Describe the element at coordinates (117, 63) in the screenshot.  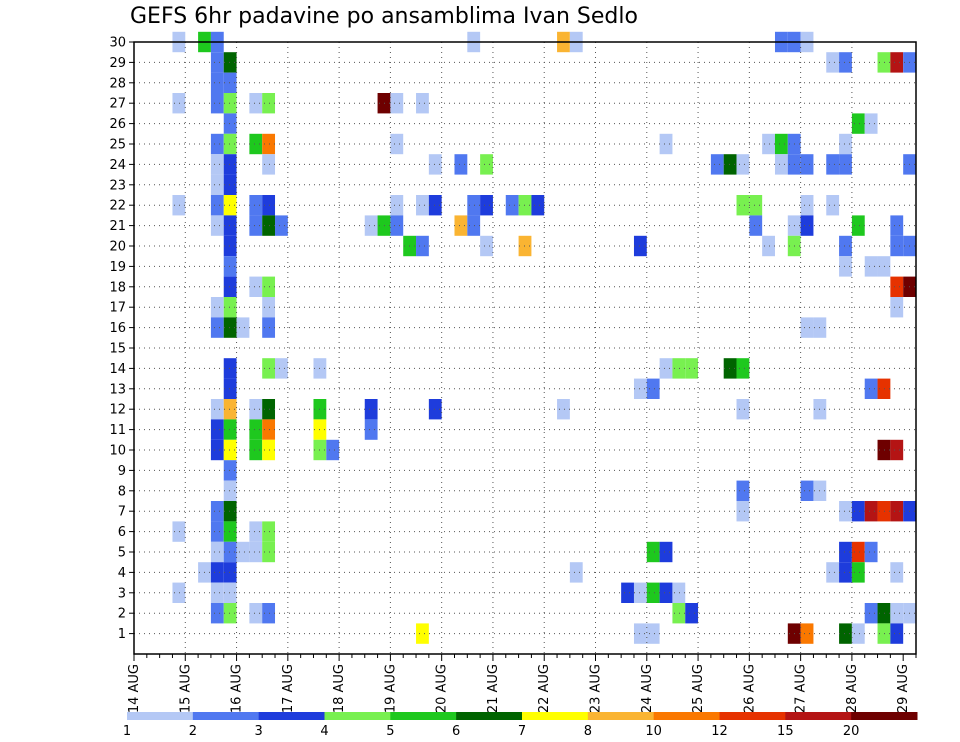
I see `y-tick-label: 29` at that location.